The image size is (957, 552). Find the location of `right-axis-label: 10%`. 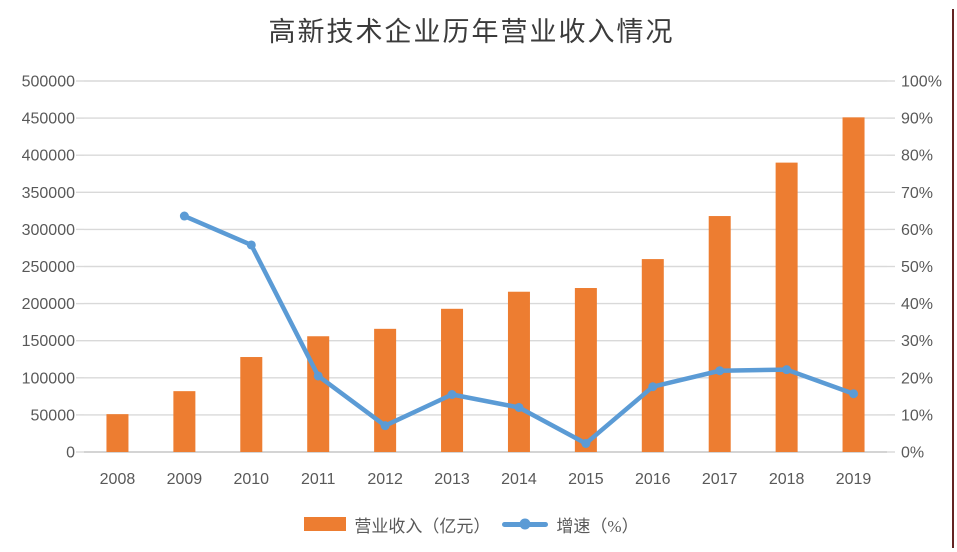

right-axis-label: 10% is located at coordinates (917, 415).